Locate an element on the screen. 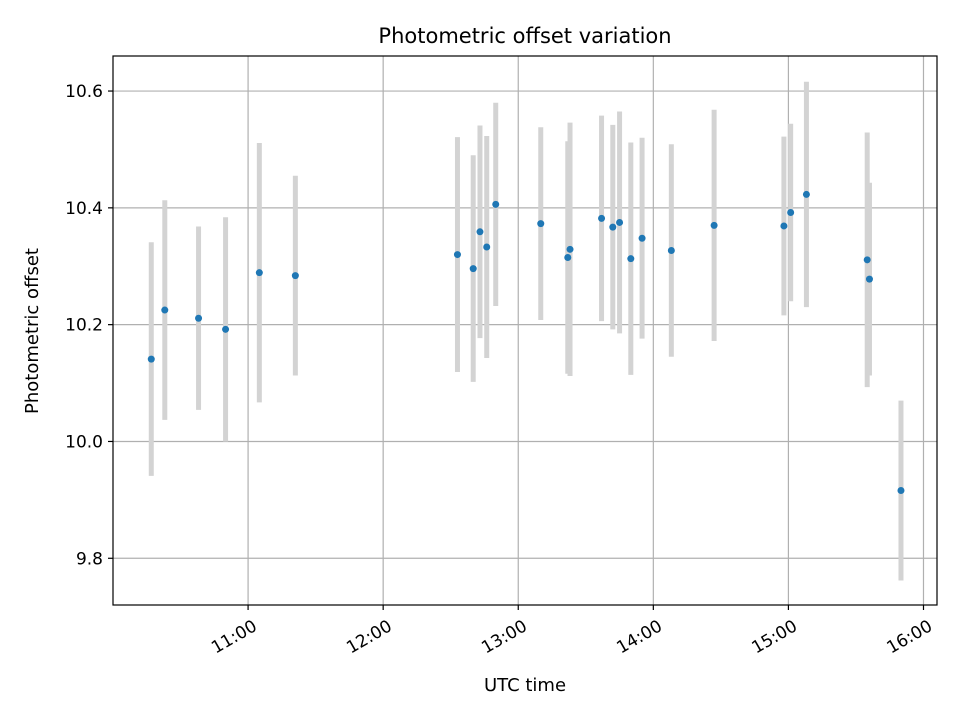 Image resolution: width=960 pixels, height=720 pixels. y-tick-label: 10.2 is located at coordinates (84, 326).